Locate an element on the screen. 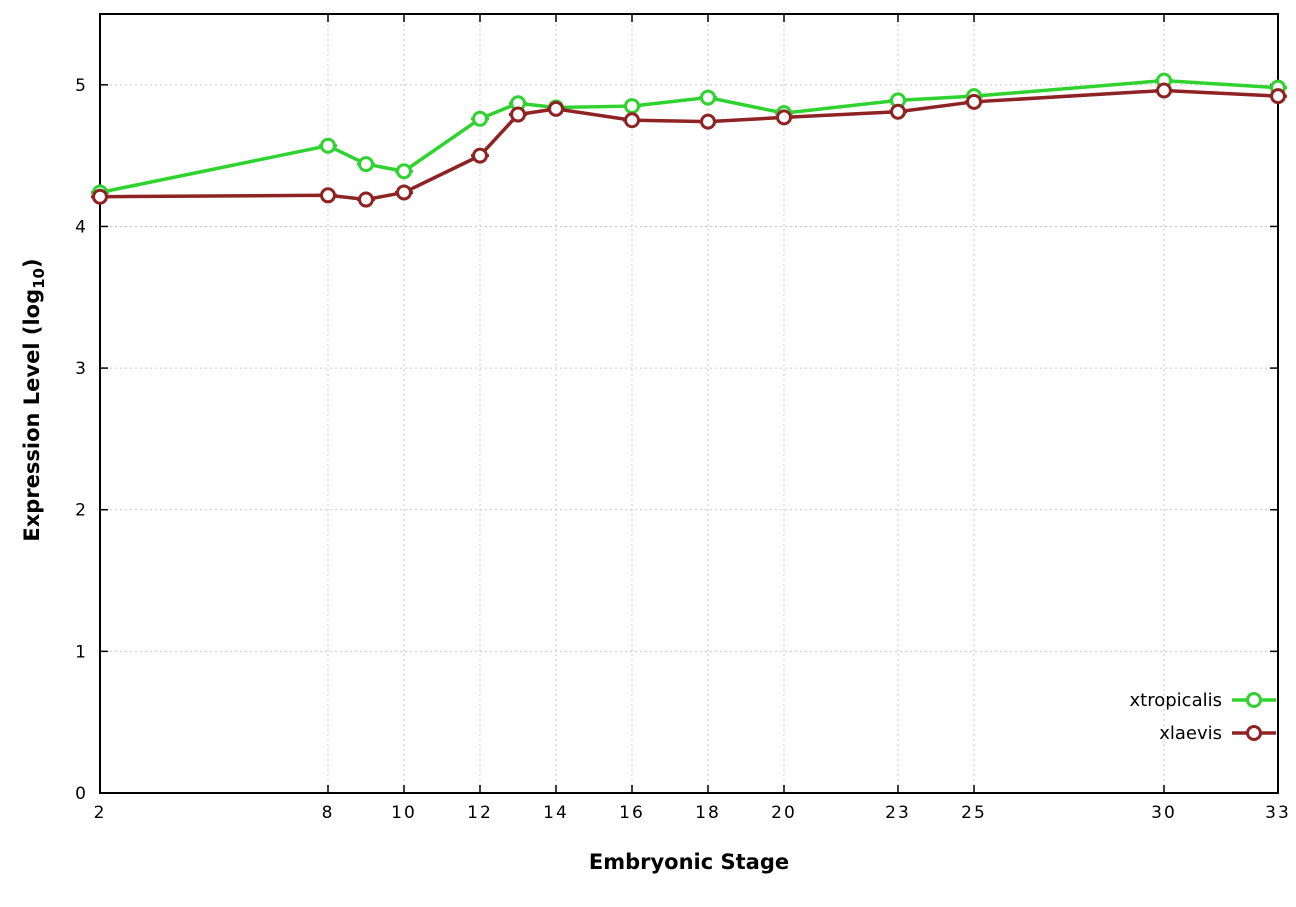 The width and height of the screenshot is (1296, 907). series-line-xtropicalis is located at coordinates (689, 136).